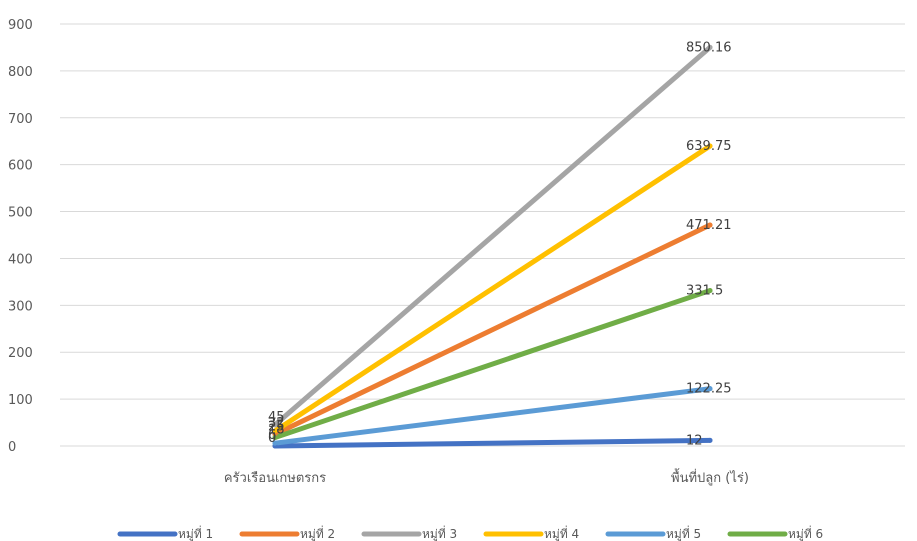 This screenshot has height=541, width=917. What do you see at coordinates (276, 417) in the screenshot?
I see `data-label: 45` at bounding box center [276, 417].